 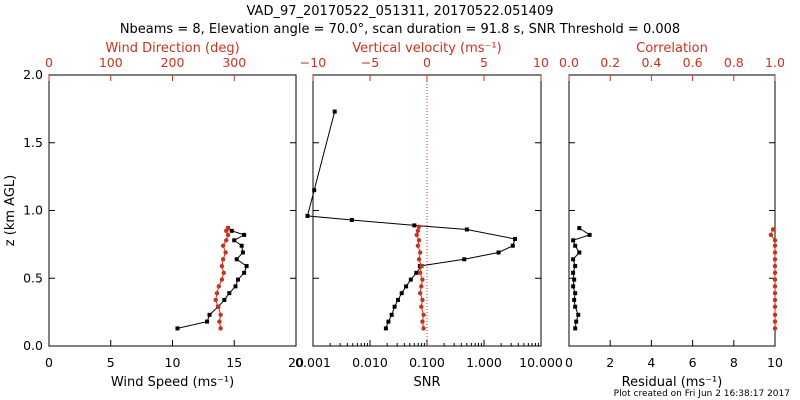 I want to click on top-axis-label: Wind Direction (deg), so click(x=172, y=48).